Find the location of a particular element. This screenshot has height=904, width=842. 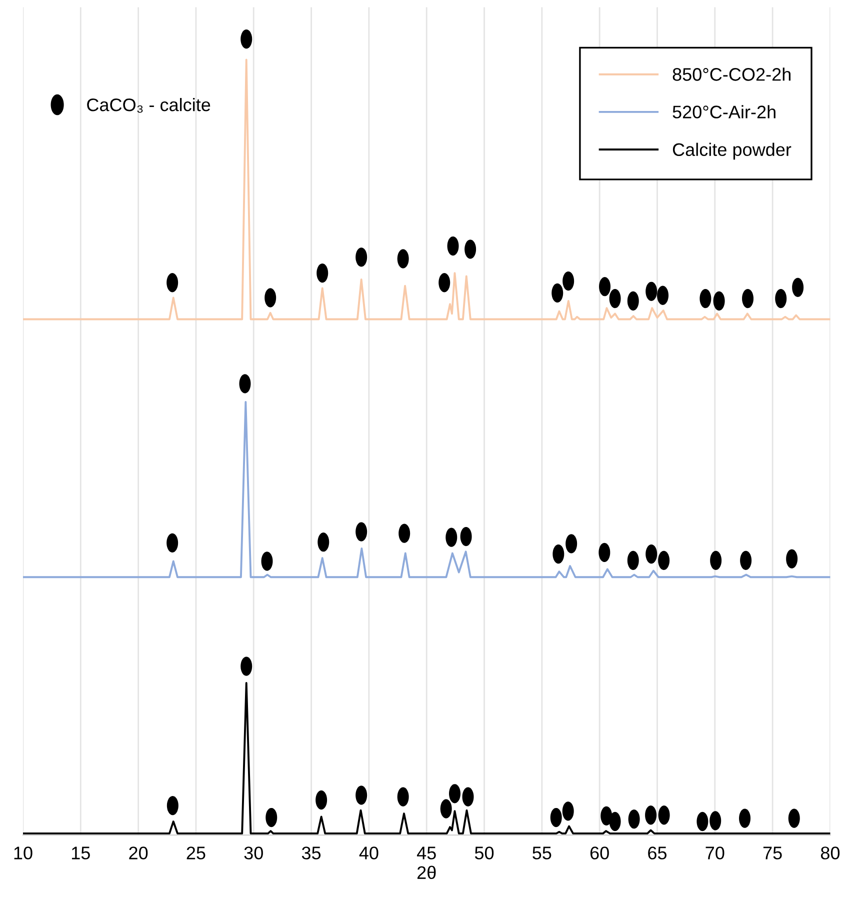

x-tick-label: 40 is located at coordinates (368, 853).